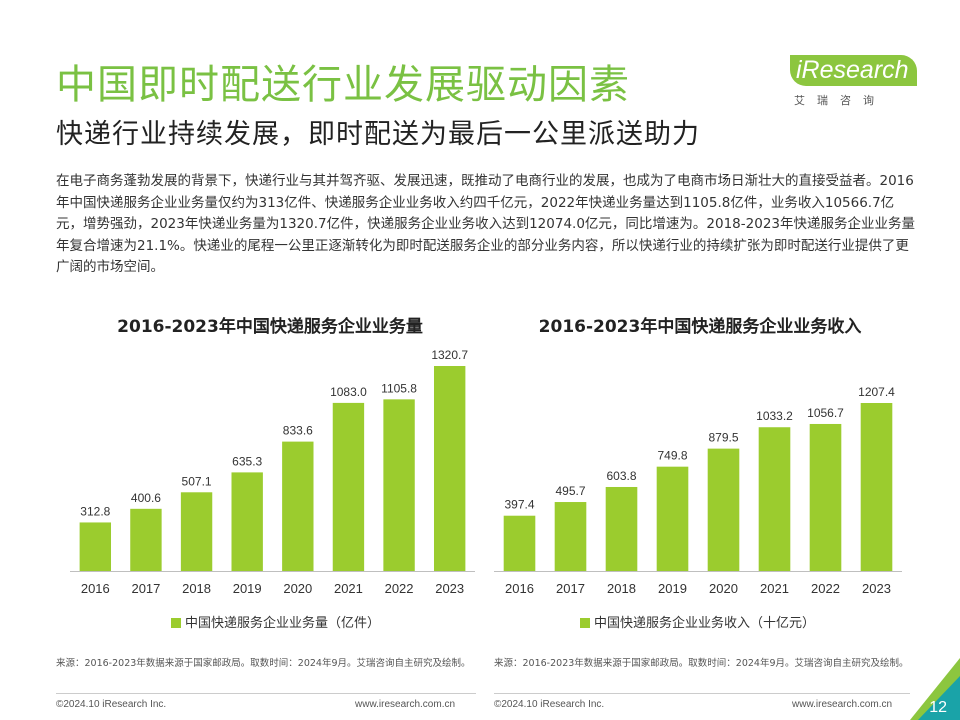 This screenshot has height=720, width=960. I want to click on legend-label-volume: 中国快递服务企业业务量（亿件）, so click(283, 623).